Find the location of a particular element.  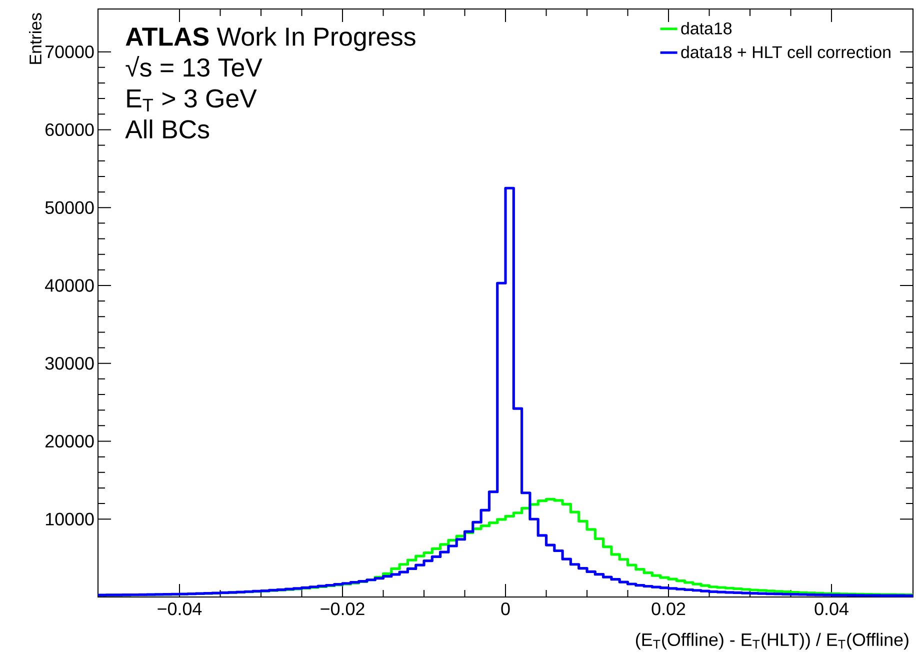

y-tick-label: 10000 is located at coordinates (70, 519).